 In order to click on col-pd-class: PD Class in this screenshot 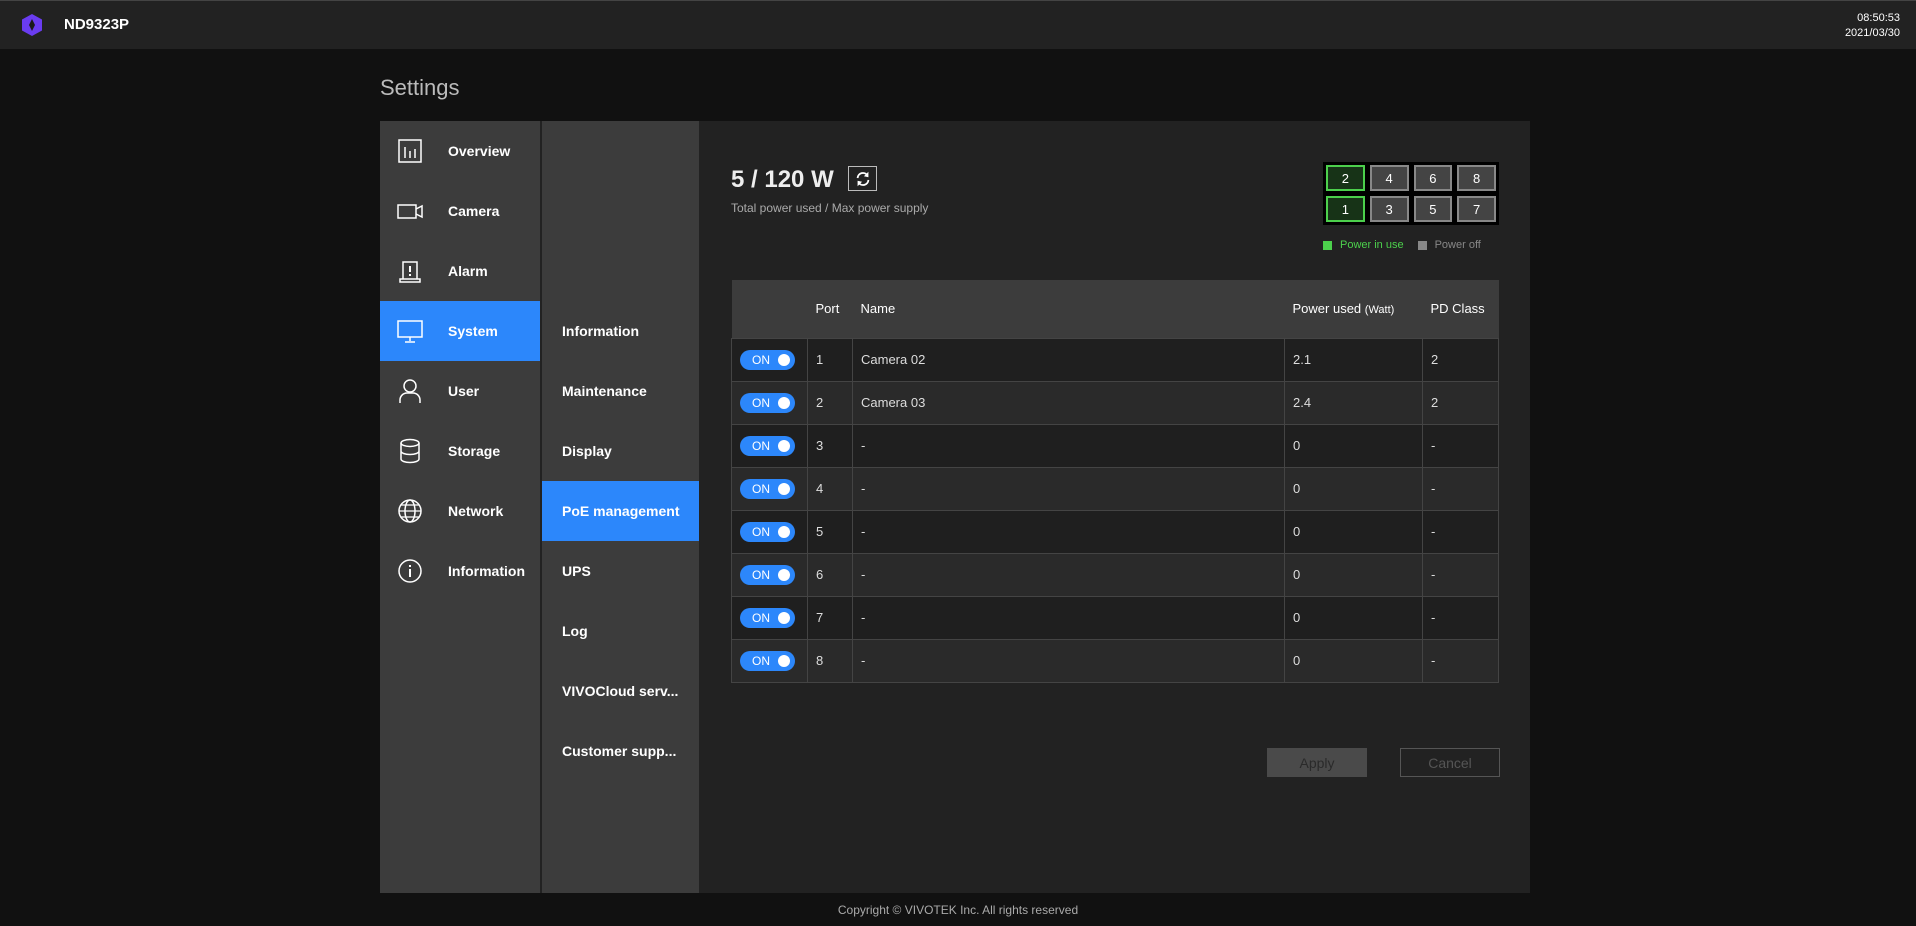, I will do `click(1460, 309)`.